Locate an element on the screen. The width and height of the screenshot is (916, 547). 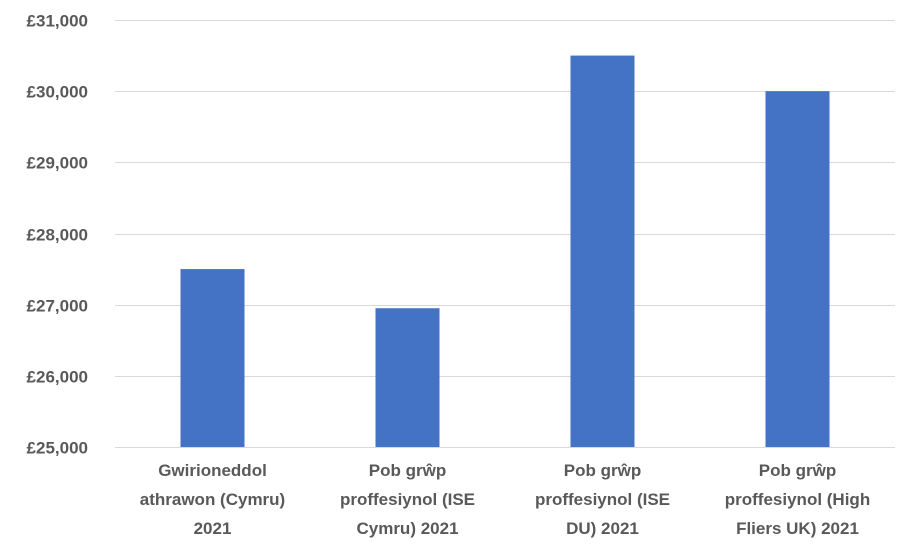
y-tick-label: £30,000 is located at coordinates (57, 92).